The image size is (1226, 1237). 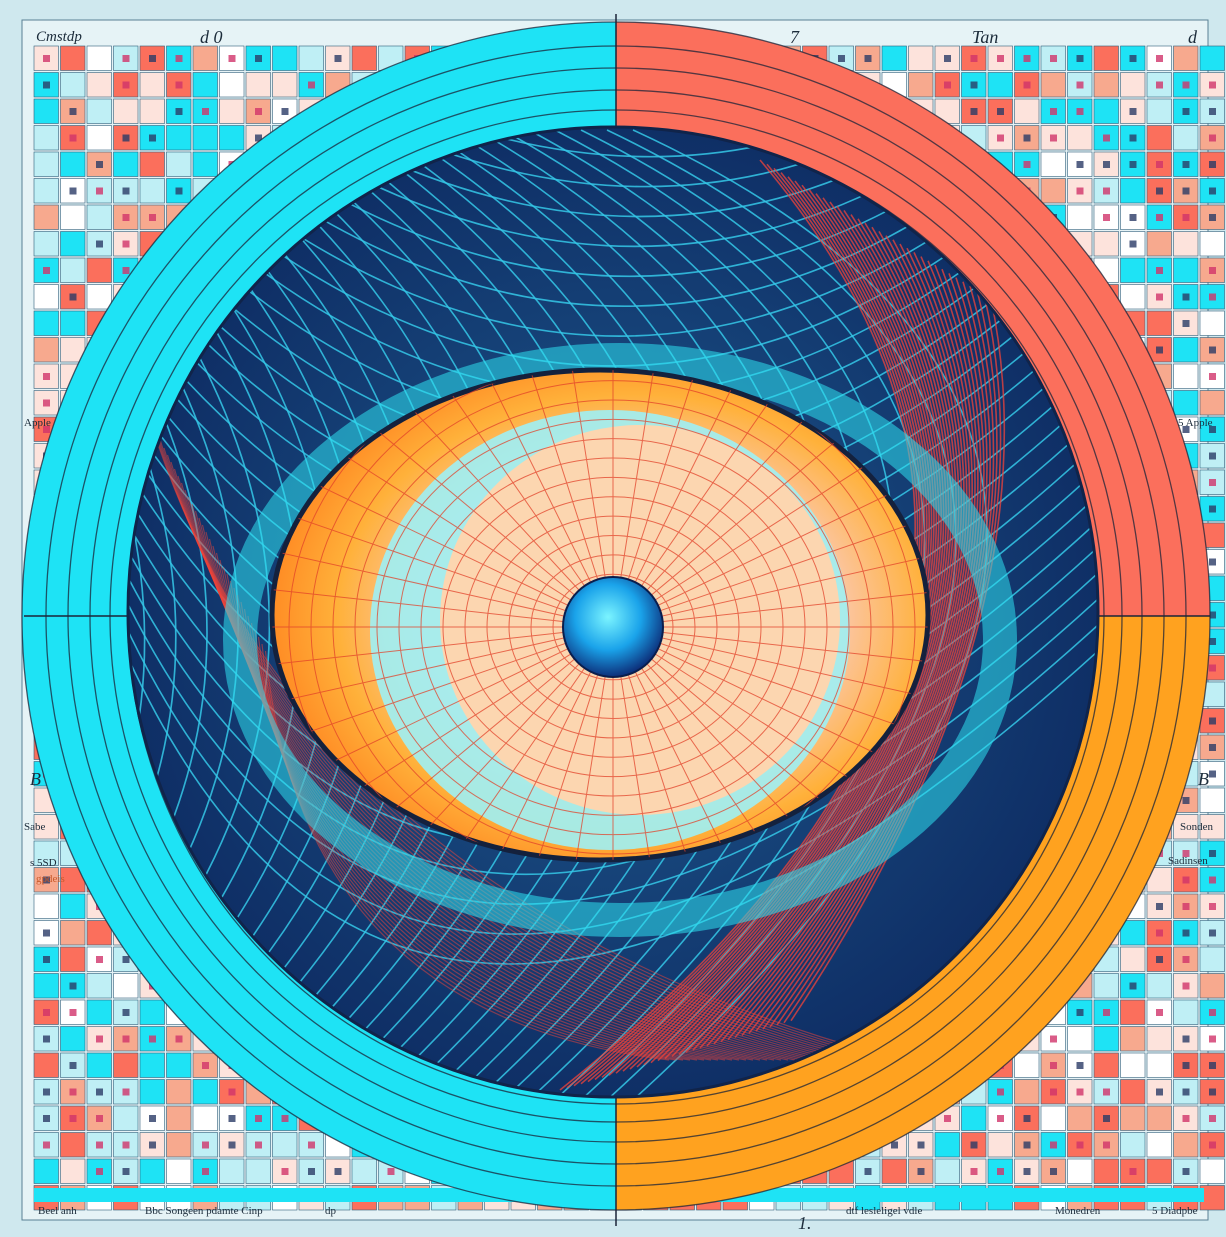 I want to click on top-mid-left-label: d 0, so click(x=211, y=37).